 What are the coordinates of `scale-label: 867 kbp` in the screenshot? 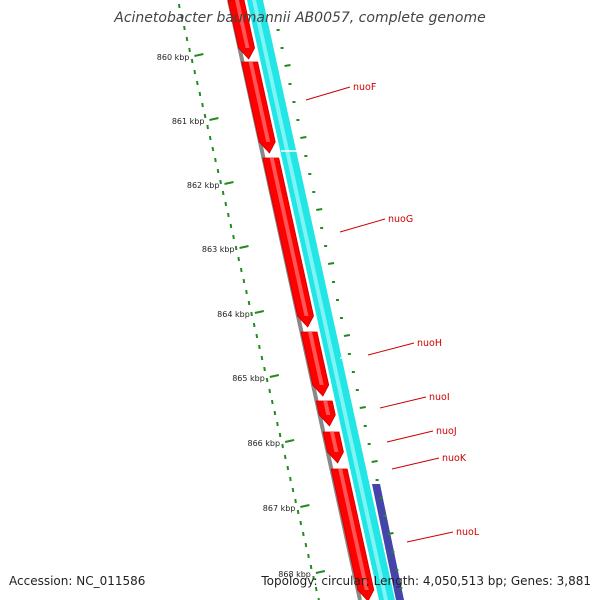 It's located at (279, 508).